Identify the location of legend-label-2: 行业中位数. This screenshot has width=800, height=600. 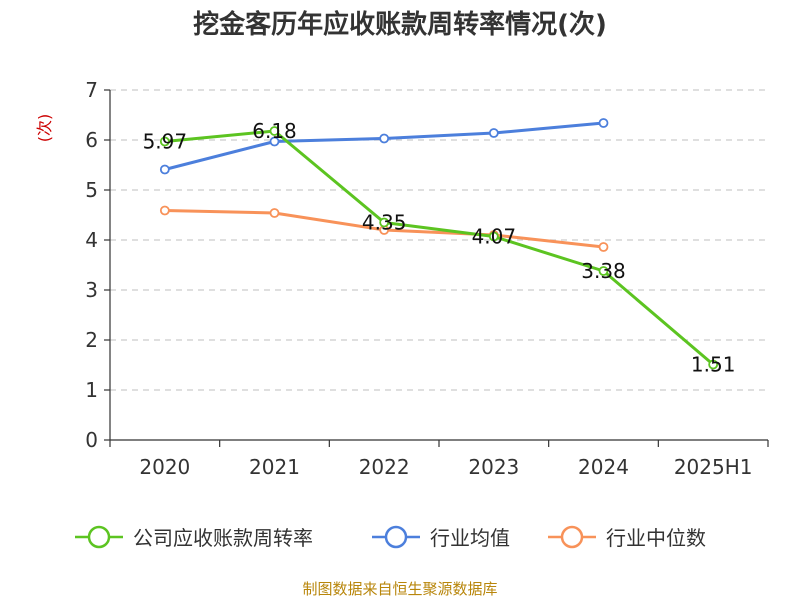
(656, 538).